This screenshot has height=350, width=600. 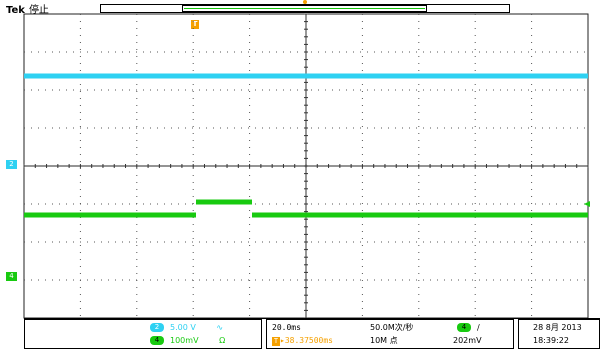 What do you see at coordinates (464, 327) in the screenshot?
I see `trigger-source-badge: 4` at bounding box center [464, 327].